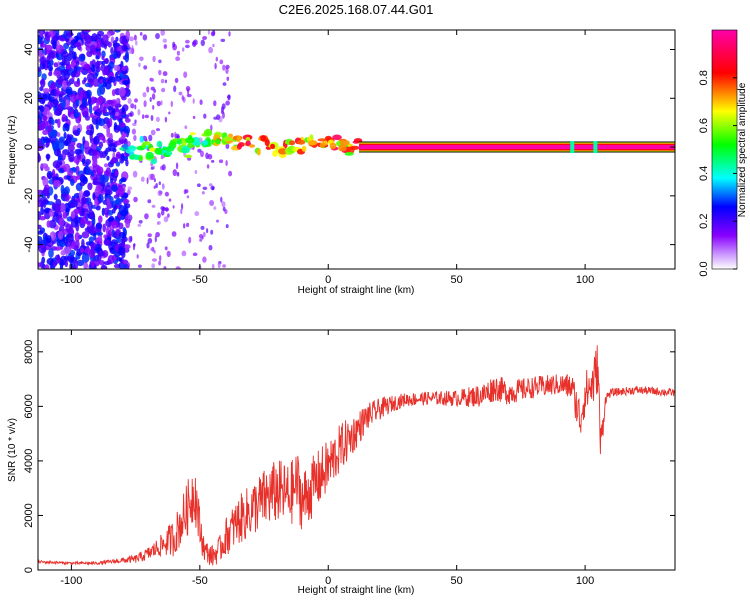  I want to click on y-tick-label: -40, so click(29, 245).